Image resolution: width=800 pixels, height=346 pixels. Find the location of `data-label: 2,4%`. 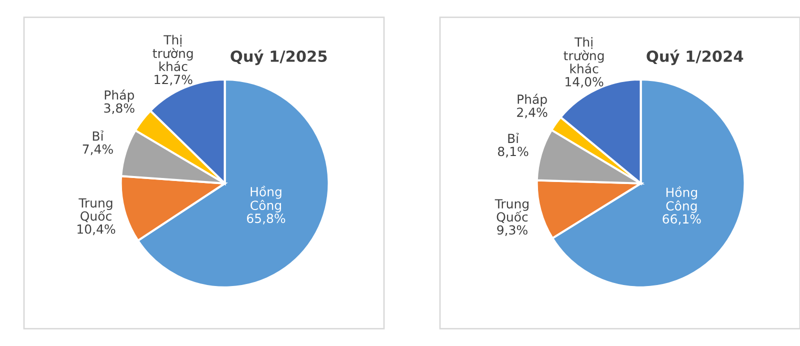

data-label: 2,4% is located at coordinates (532, 113).